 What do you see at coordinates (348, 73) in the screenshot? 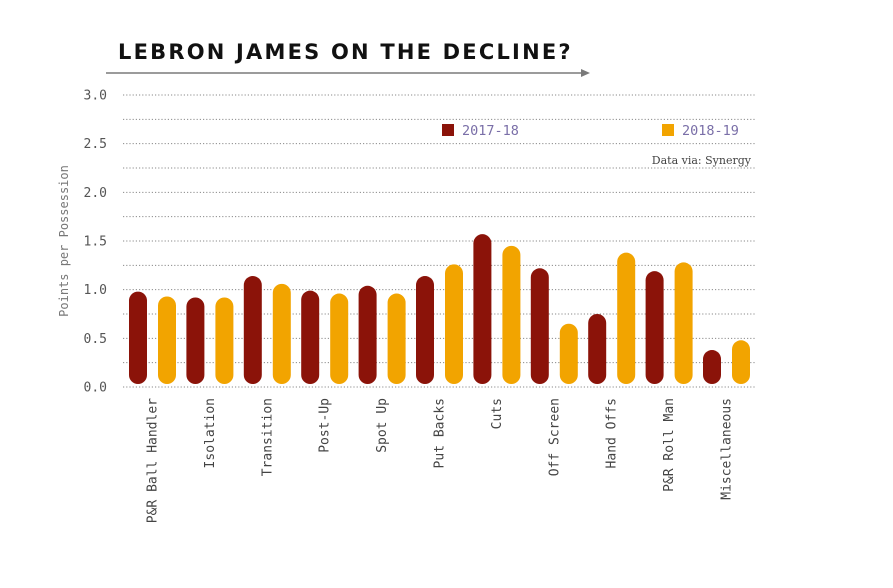
I see `title-arrow` at bounding box center [348, 73].